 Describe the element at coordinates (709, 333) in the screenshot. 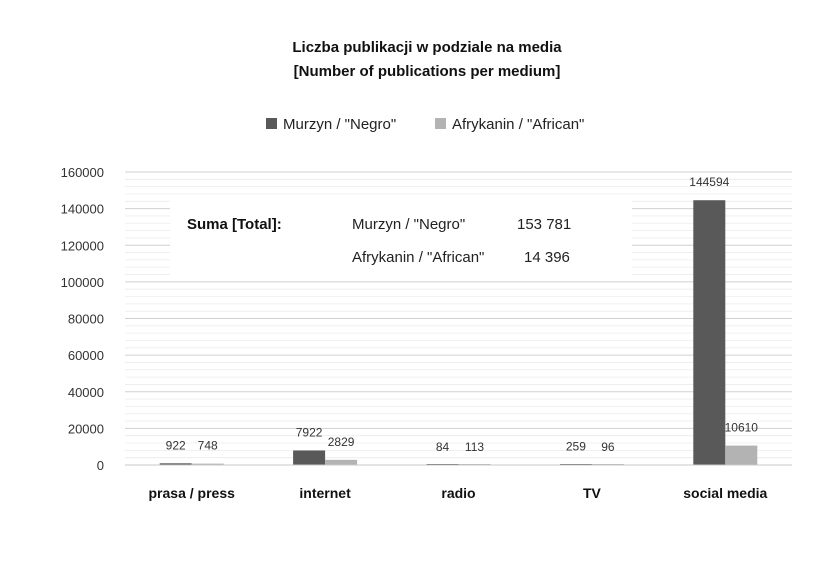

I see `bar-murzyn-negro-social-media` at that location.